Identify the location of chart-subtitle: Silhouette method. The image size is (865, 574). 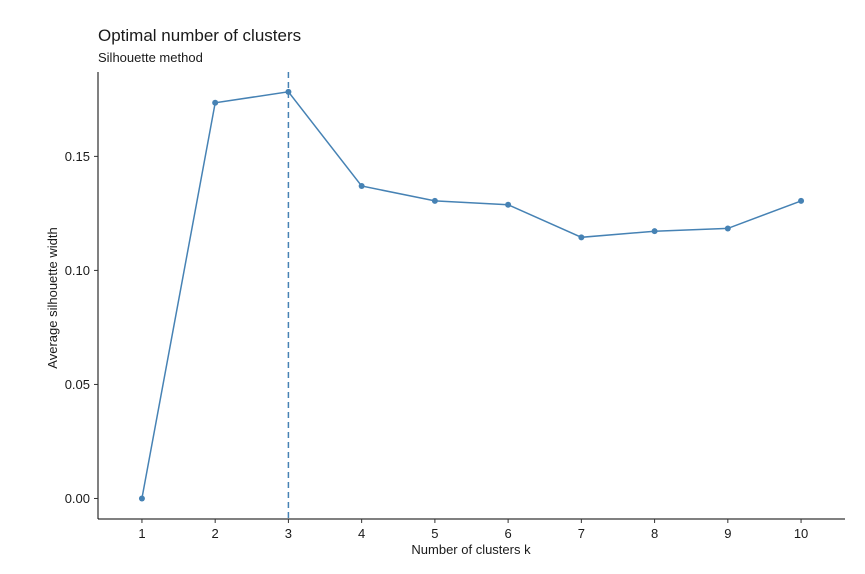
(150, 57).